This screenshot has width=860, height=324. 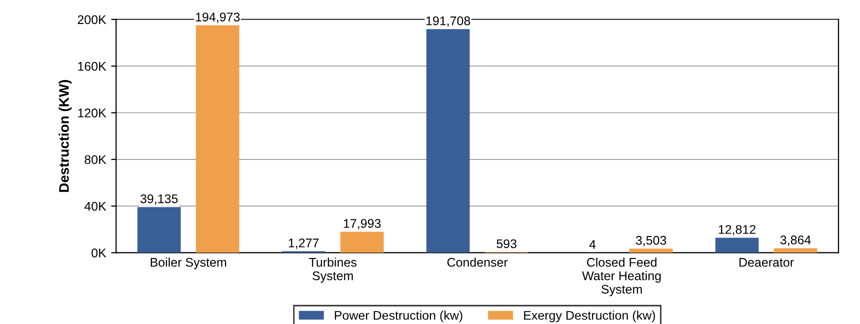 What do you see at coordinates (592, 244) in the screenshot?
I see `data-label: 4` at bounding box center [592, 244].